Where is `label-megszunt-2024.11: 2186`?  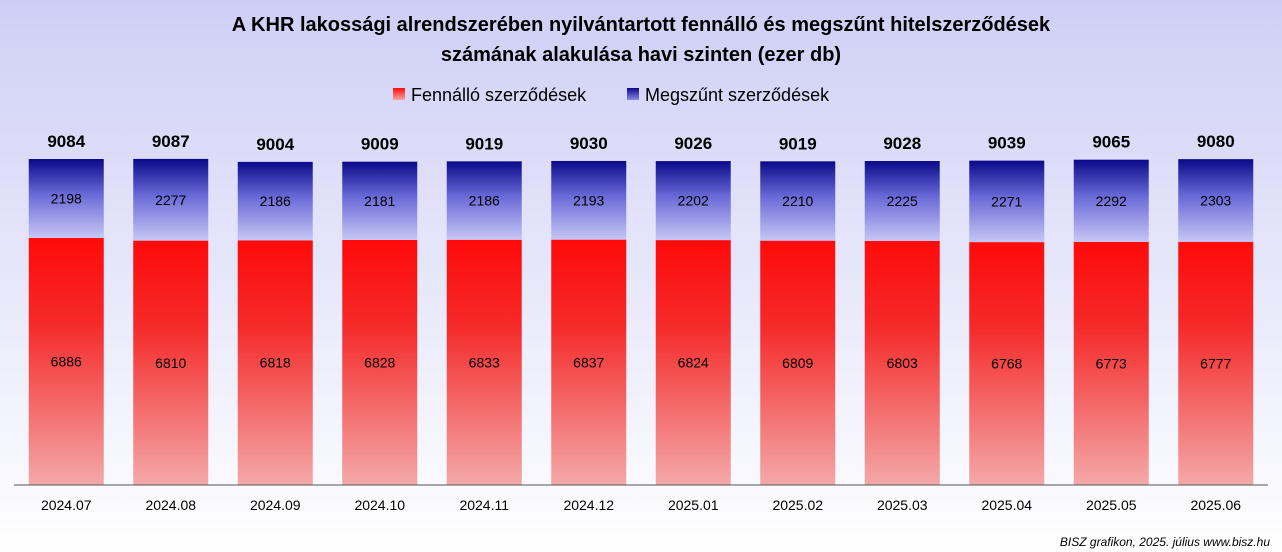
label-megszunt-2024.11: 2186 is located at coordinates (484, 201).